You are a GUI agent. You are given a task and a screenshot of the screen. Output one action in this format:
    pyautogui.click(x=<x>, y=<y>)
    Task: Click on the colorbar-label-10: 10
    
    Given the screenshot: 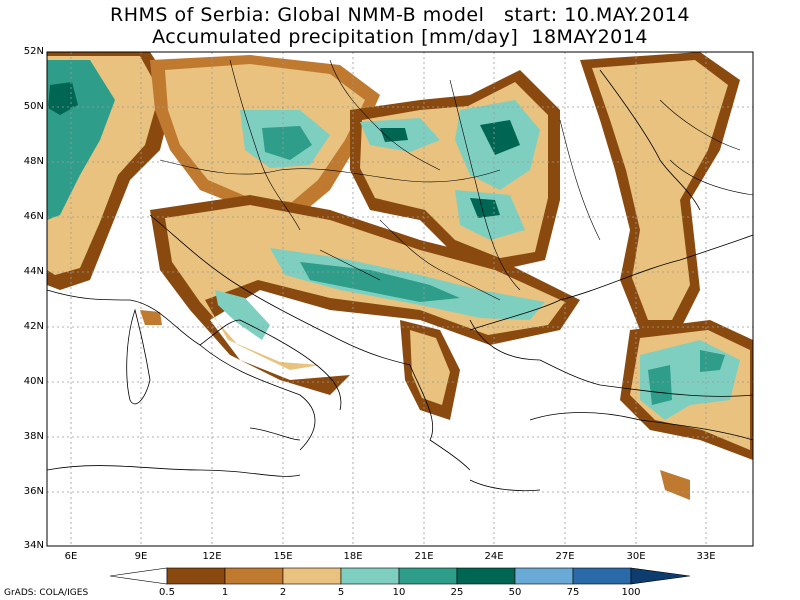 What is the action you would take?
    pyautogui.click(x=399, y=592)
    